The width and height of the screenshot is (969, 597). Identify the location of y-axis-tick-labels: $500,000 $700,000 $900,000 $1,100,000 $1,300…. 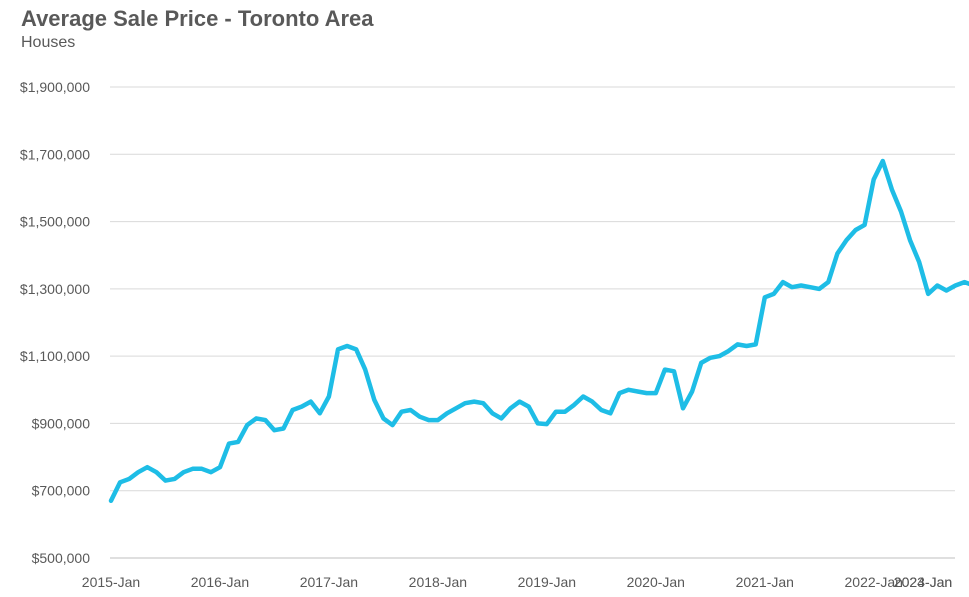
(55, 322).